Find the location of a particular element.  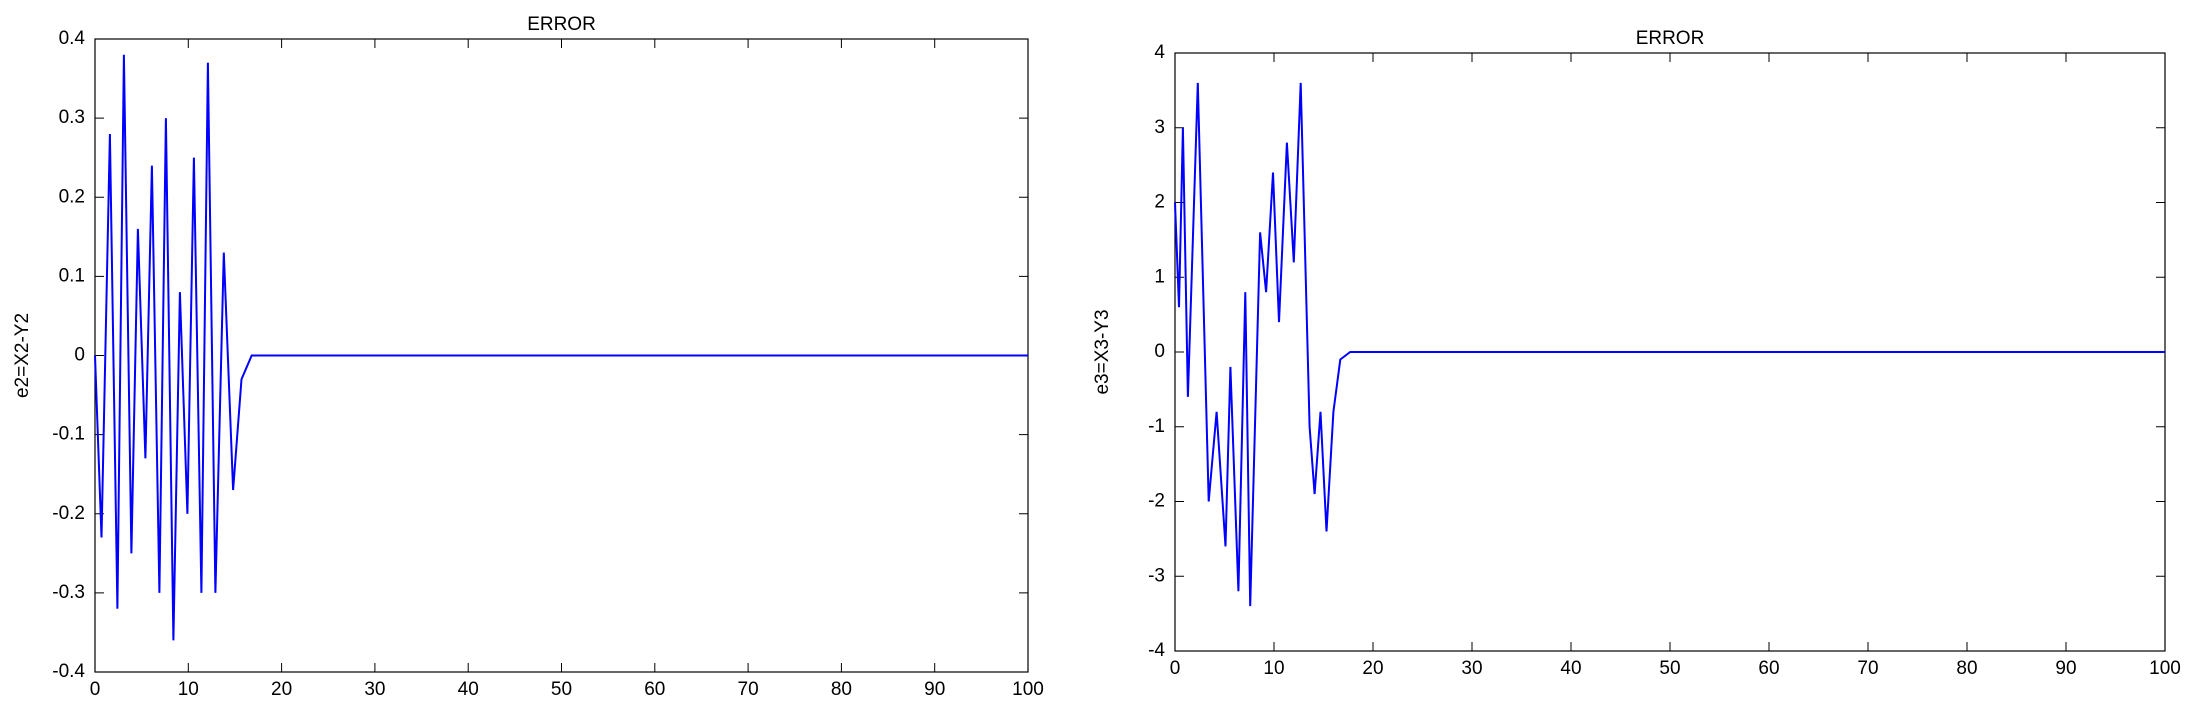

y-tick-label: 2 is located at coordinates (1159, 202).